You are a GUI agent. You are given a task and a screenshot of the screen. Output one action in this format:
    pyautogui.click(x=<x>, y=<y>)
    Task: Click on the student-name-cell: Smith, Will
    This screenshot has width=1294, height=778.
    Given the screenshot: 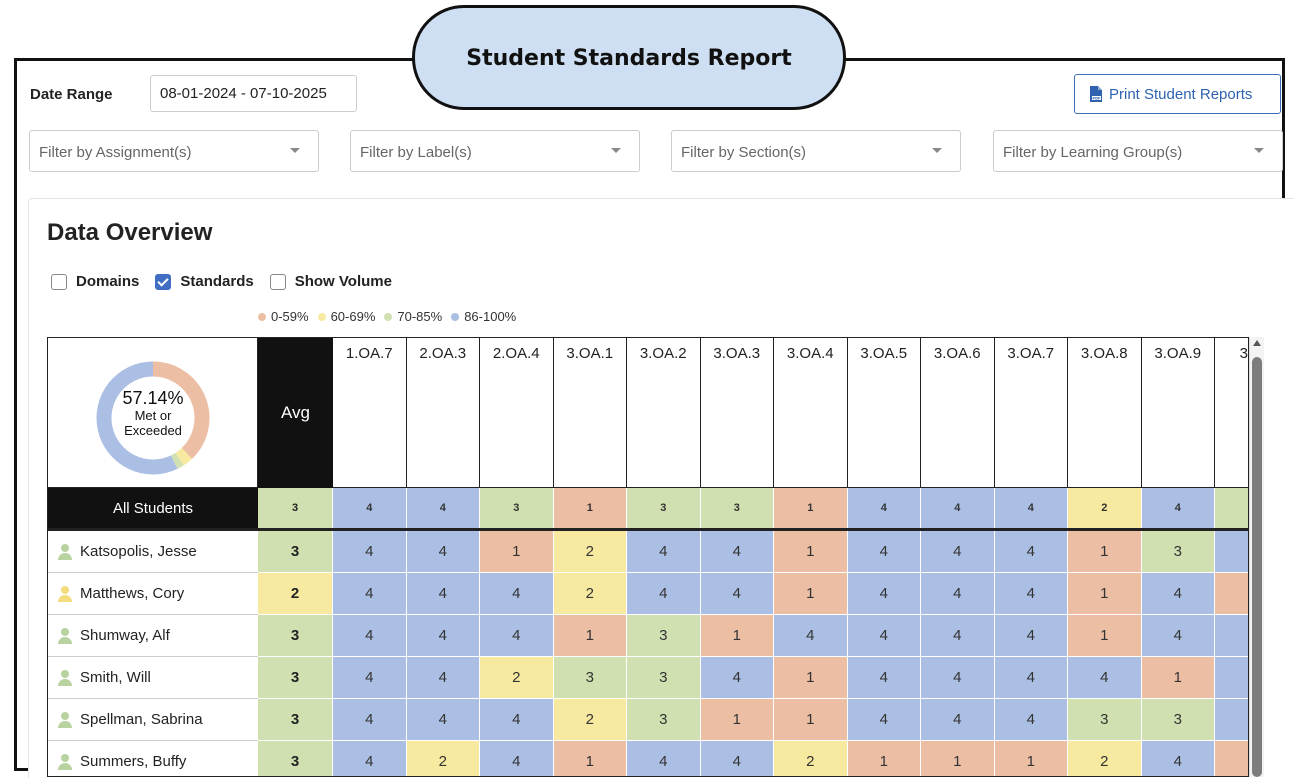 What is the action you would take?
    pyautogui.click(x=153, y=678)
    